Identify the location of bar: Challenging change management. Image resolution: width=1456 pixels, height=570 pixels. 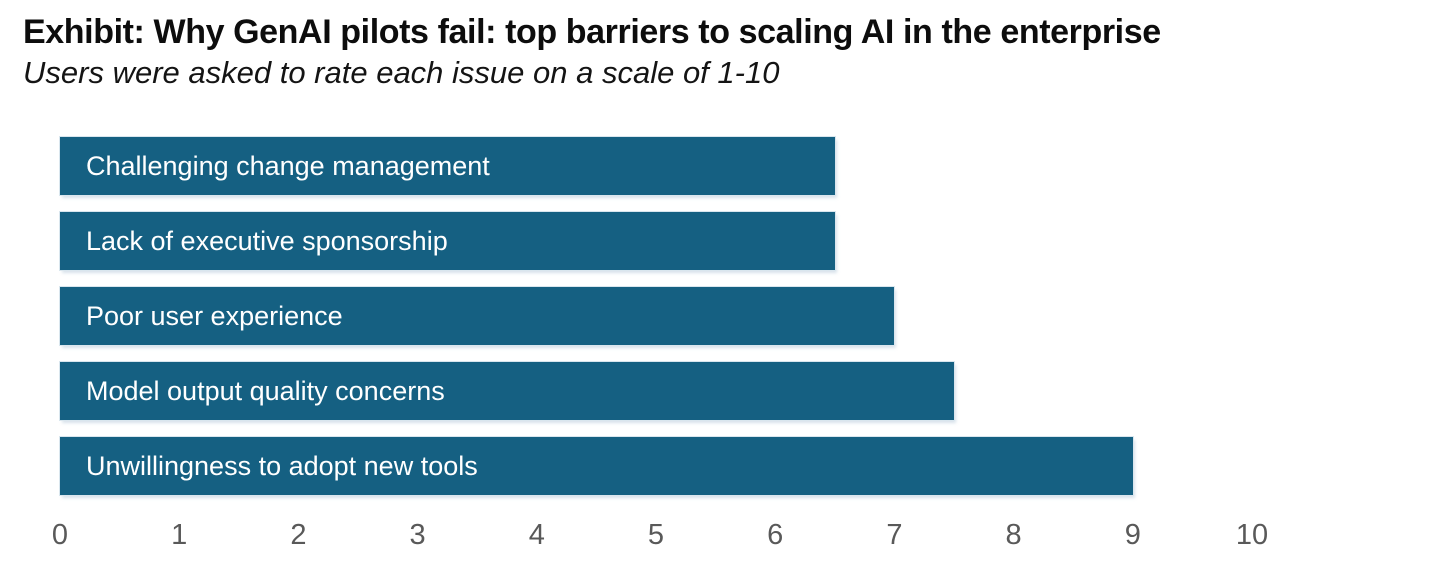
(447, 166).